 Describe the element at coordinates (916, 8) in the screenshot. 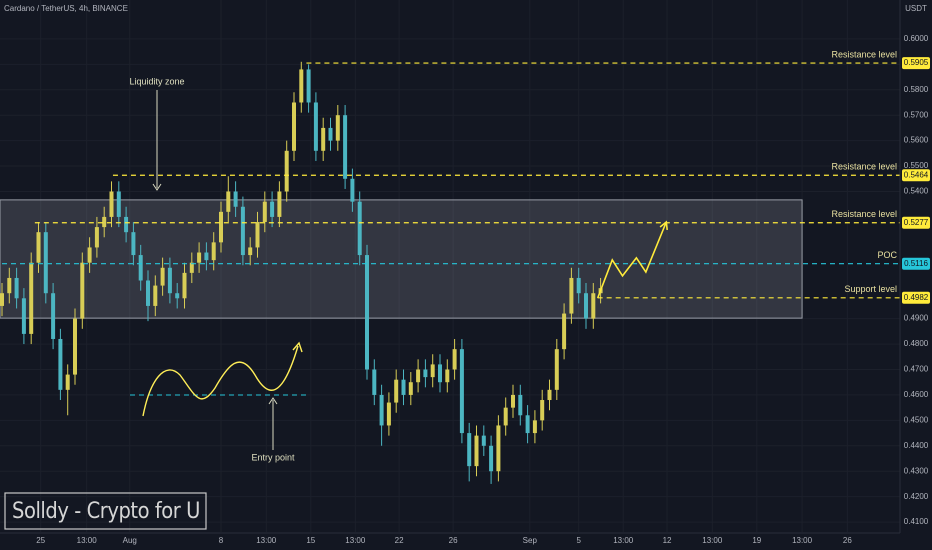

I see `currency: USDT` at that location.